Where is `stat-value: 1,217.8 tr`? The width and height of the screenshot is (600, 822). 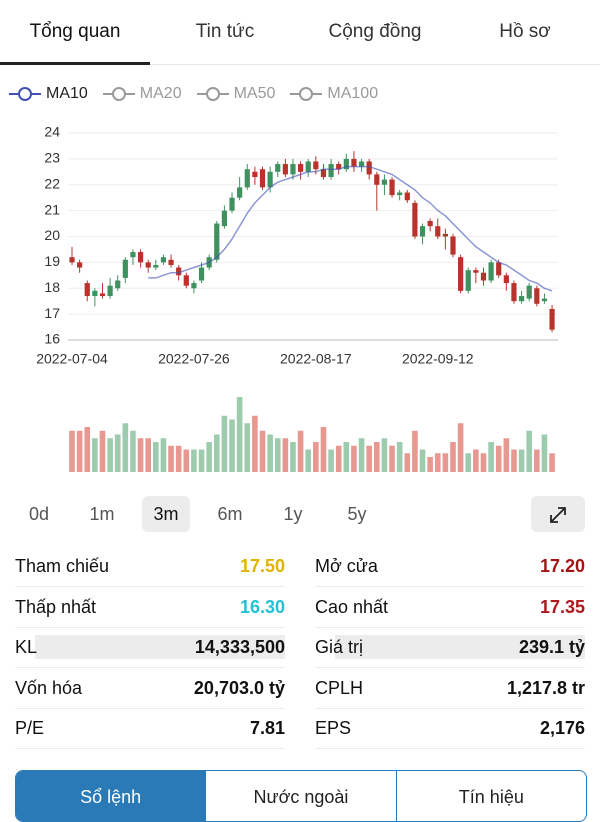 stat-value: 1,217.8 tr is located at coordinates (545, 687).